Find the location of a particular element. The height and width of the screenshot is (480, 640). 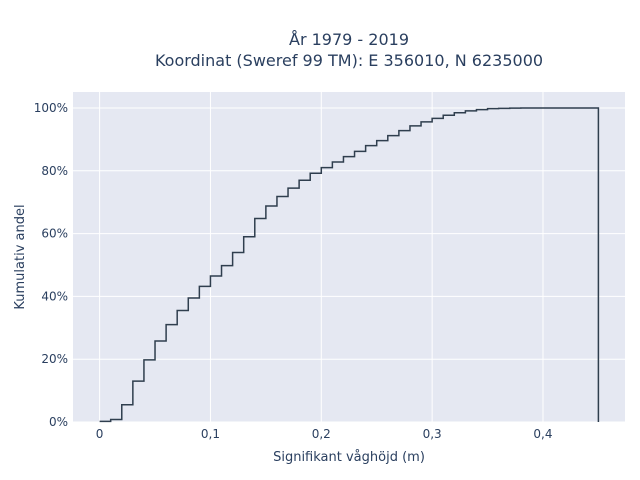

chart-title-line-1: År 1979 - 2019 is located at coordinates (349, 39).